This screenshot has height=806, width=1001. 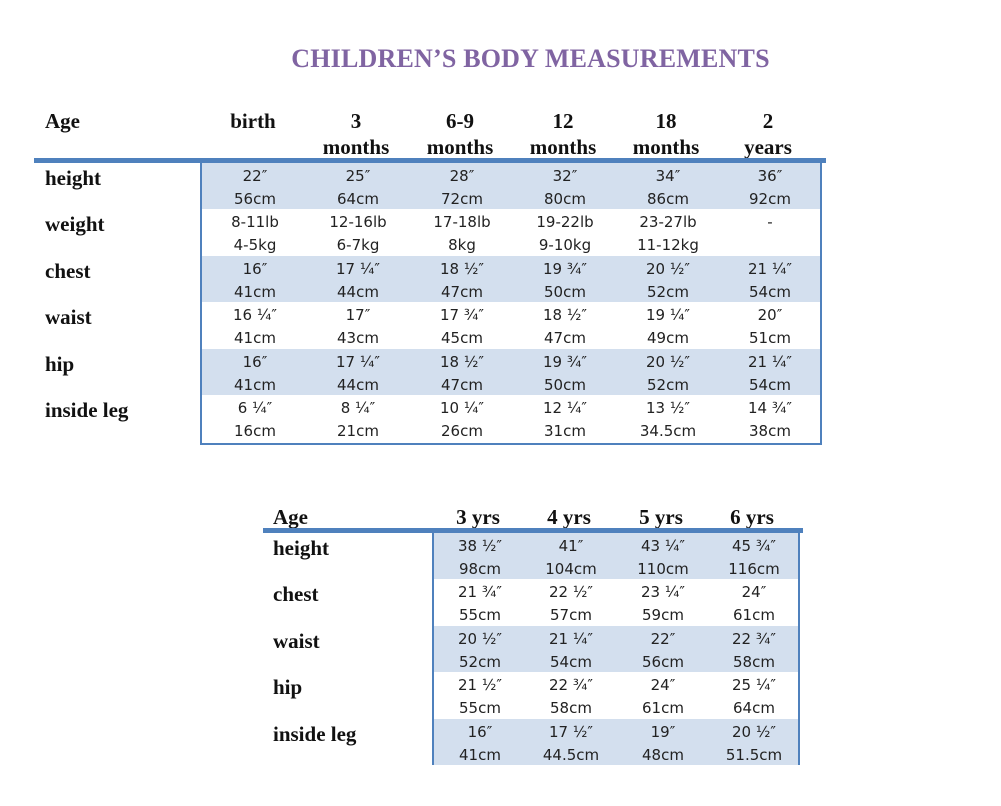 What do you see at coordinates (255, 361) in the screenshot?
I see `cell-imperial: 16″` at bounding box center [255, 361].